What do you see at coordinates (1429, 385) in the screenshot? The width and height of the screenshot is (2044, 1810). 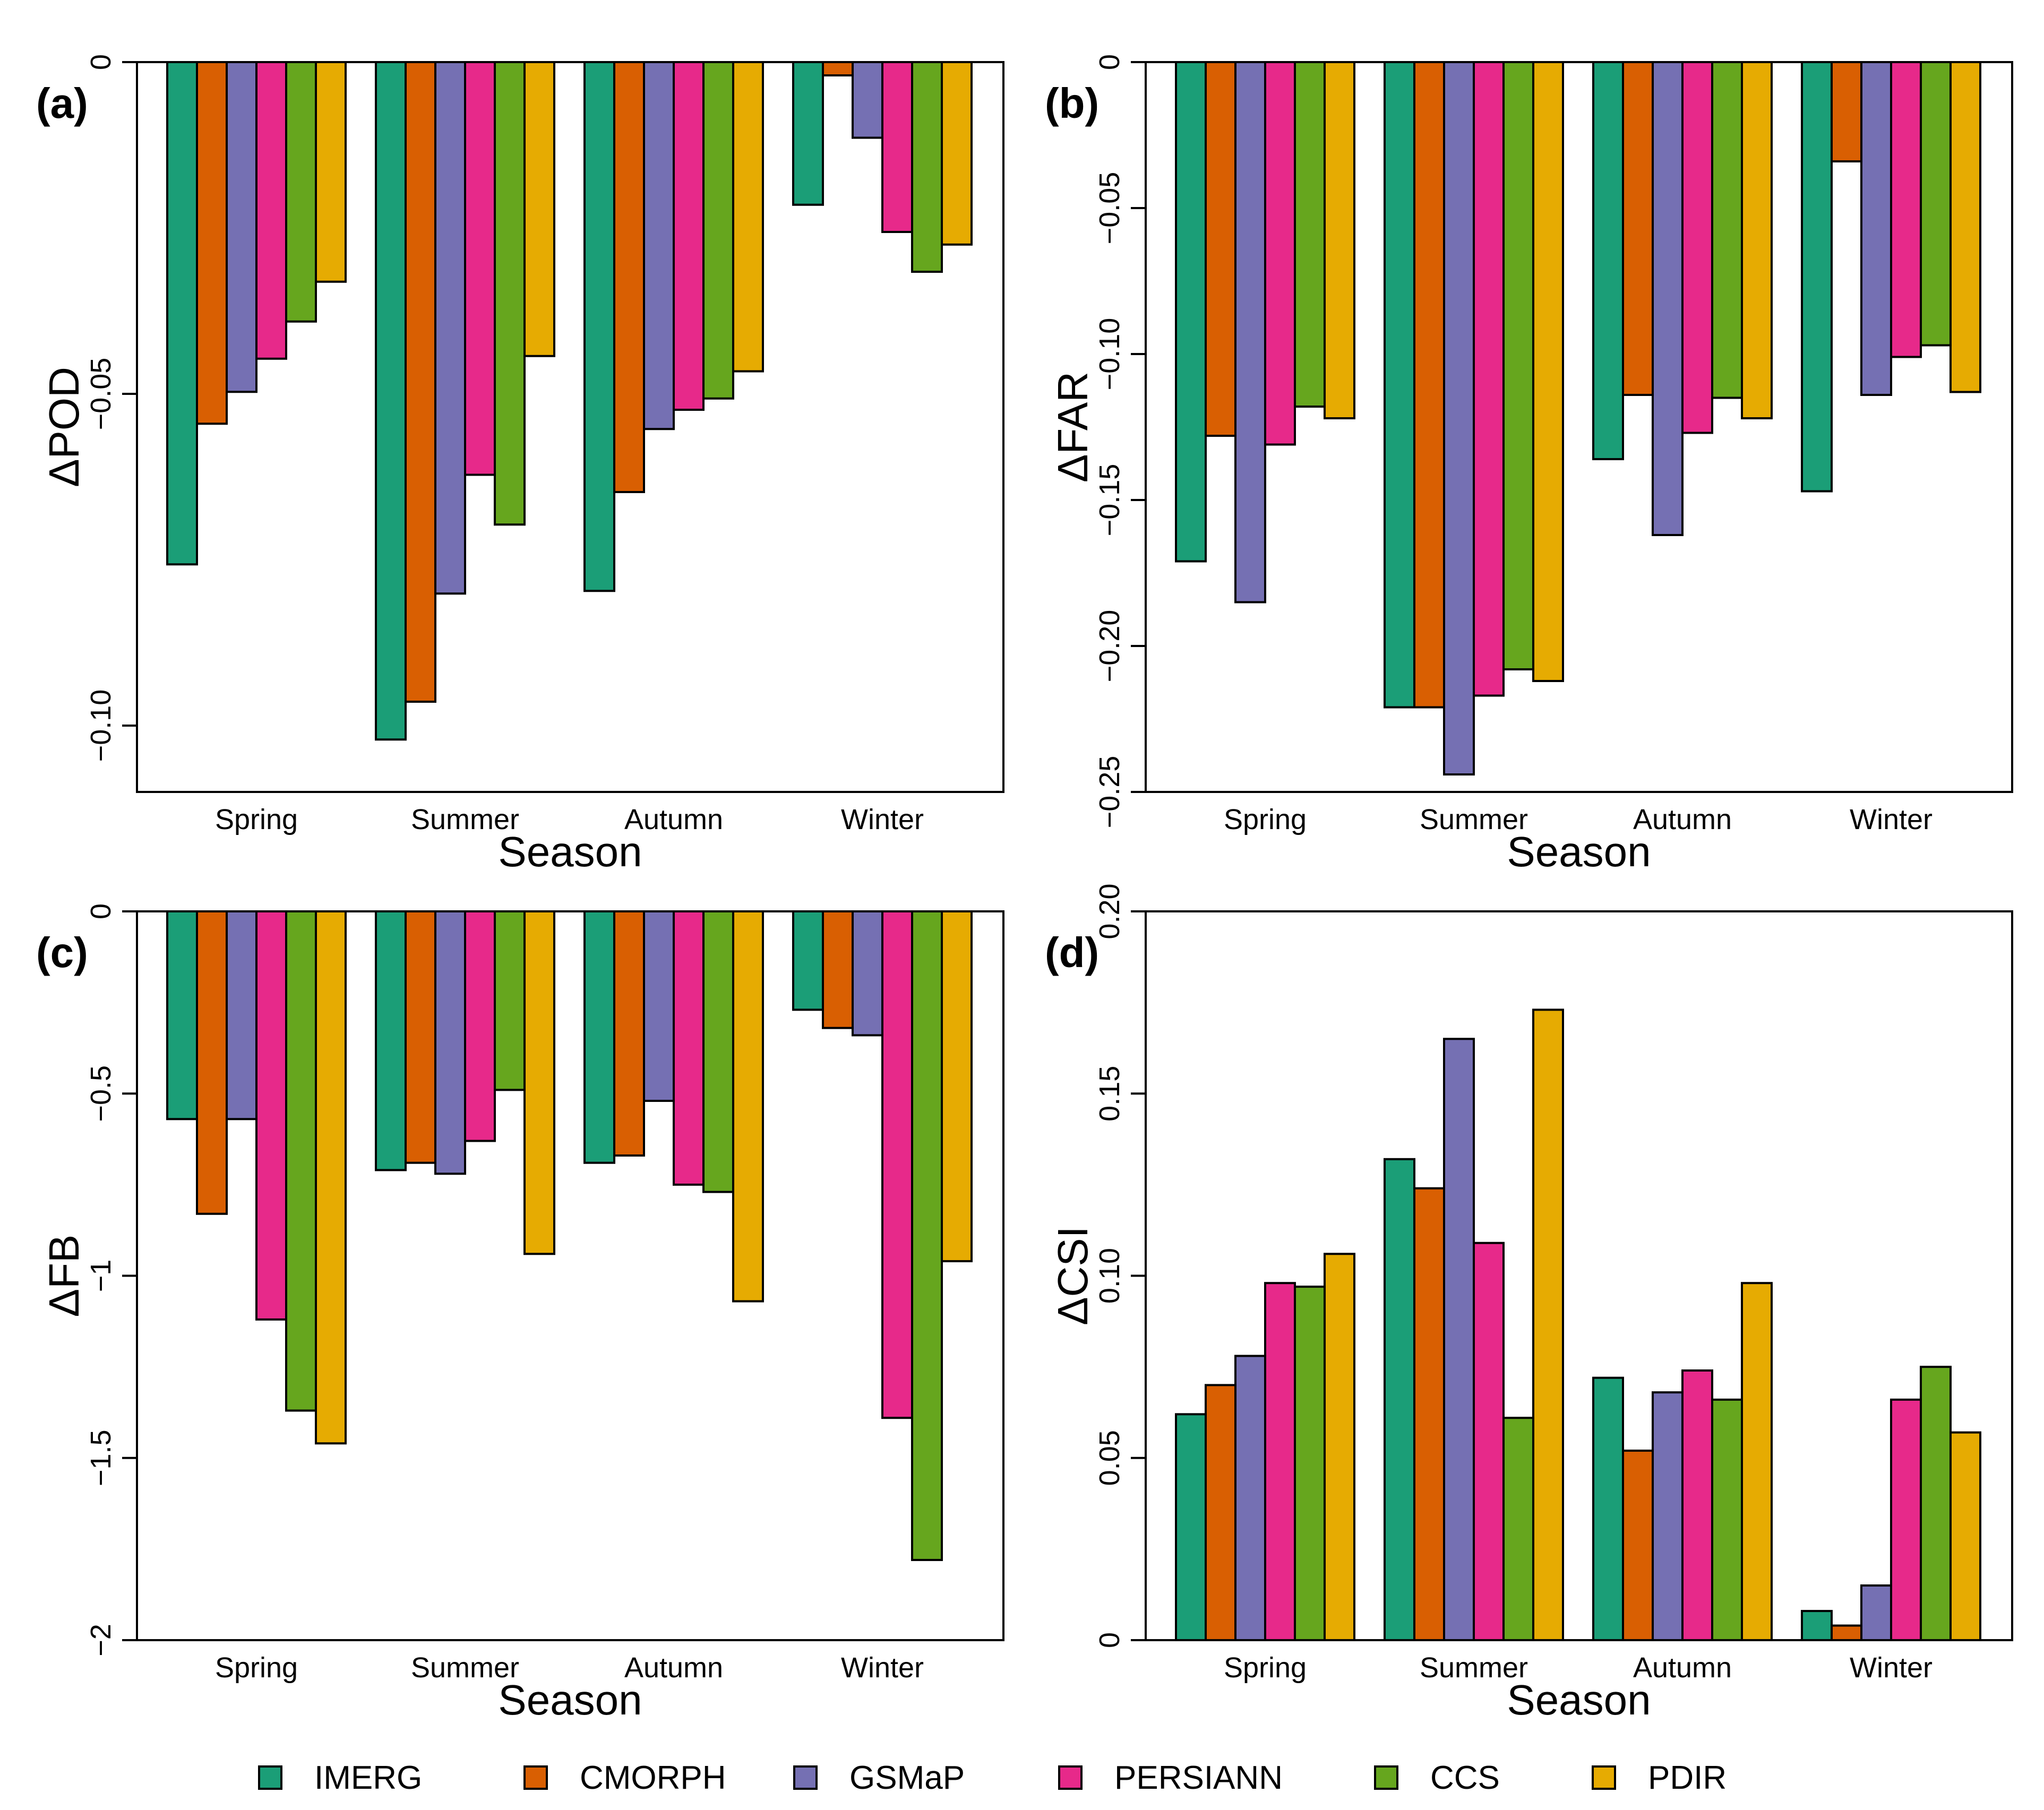 I see `bar-cmorph-summer` at bounding box center [1429, 385].